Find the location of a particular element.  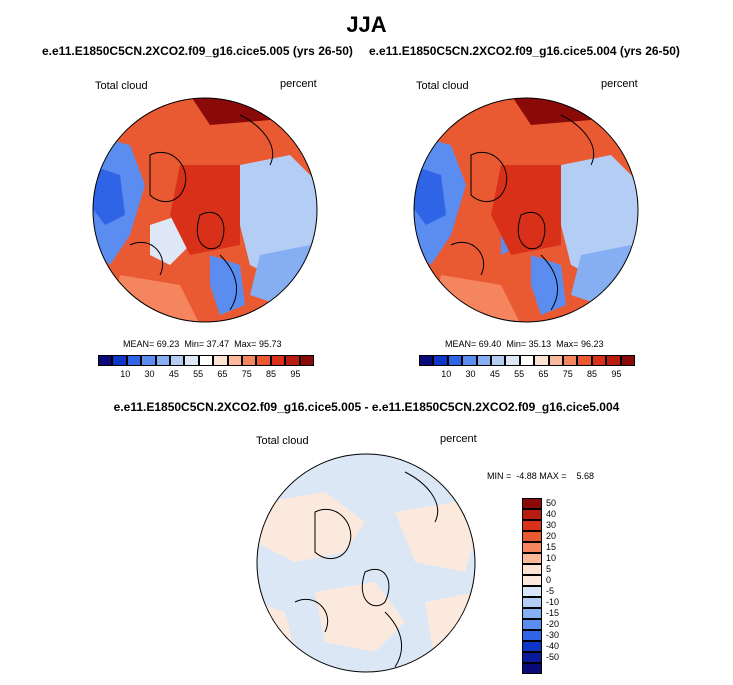

panel2-variable-label: Total cloud is located at coordinates (442, 86).